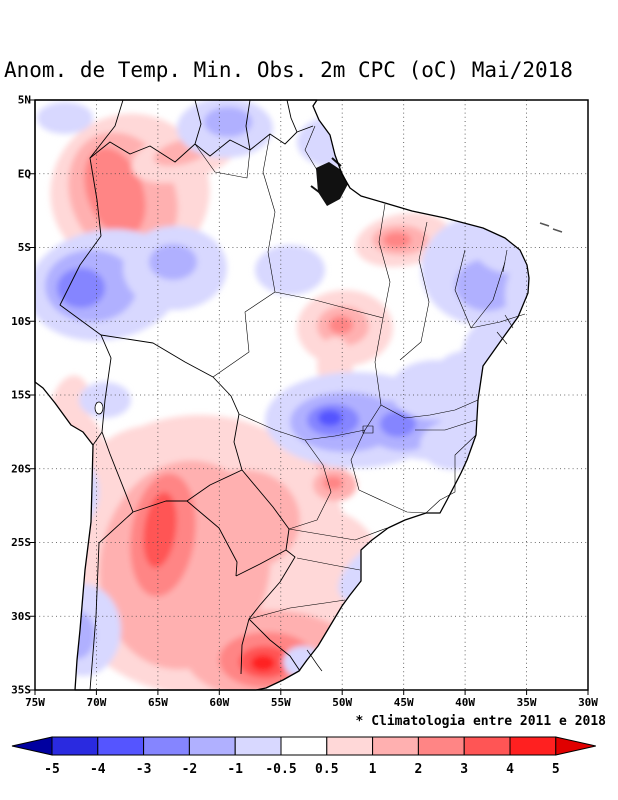 Image resolution: width=618 pixels, height=800 pixels. I want to click on colorbar-labels: -5 -4 -3 -2 -1 -0.5 0.5 1 2 3 4 5, so click(302, 769).